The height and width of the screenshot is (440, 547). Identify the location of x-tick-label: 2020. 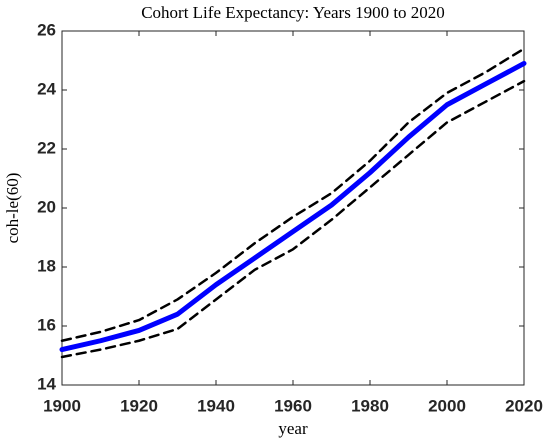
(524, 405).